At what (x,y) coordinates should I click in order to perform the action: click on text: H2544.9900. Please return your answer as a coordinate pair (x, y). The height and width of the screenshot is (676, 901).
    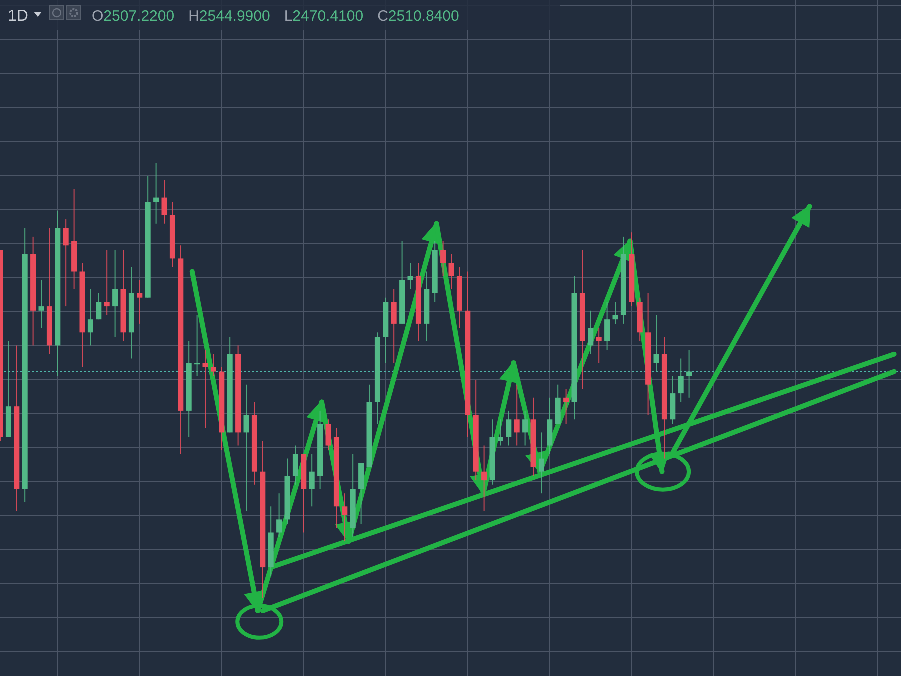
    Looking at the image, I should click on (229, 16).